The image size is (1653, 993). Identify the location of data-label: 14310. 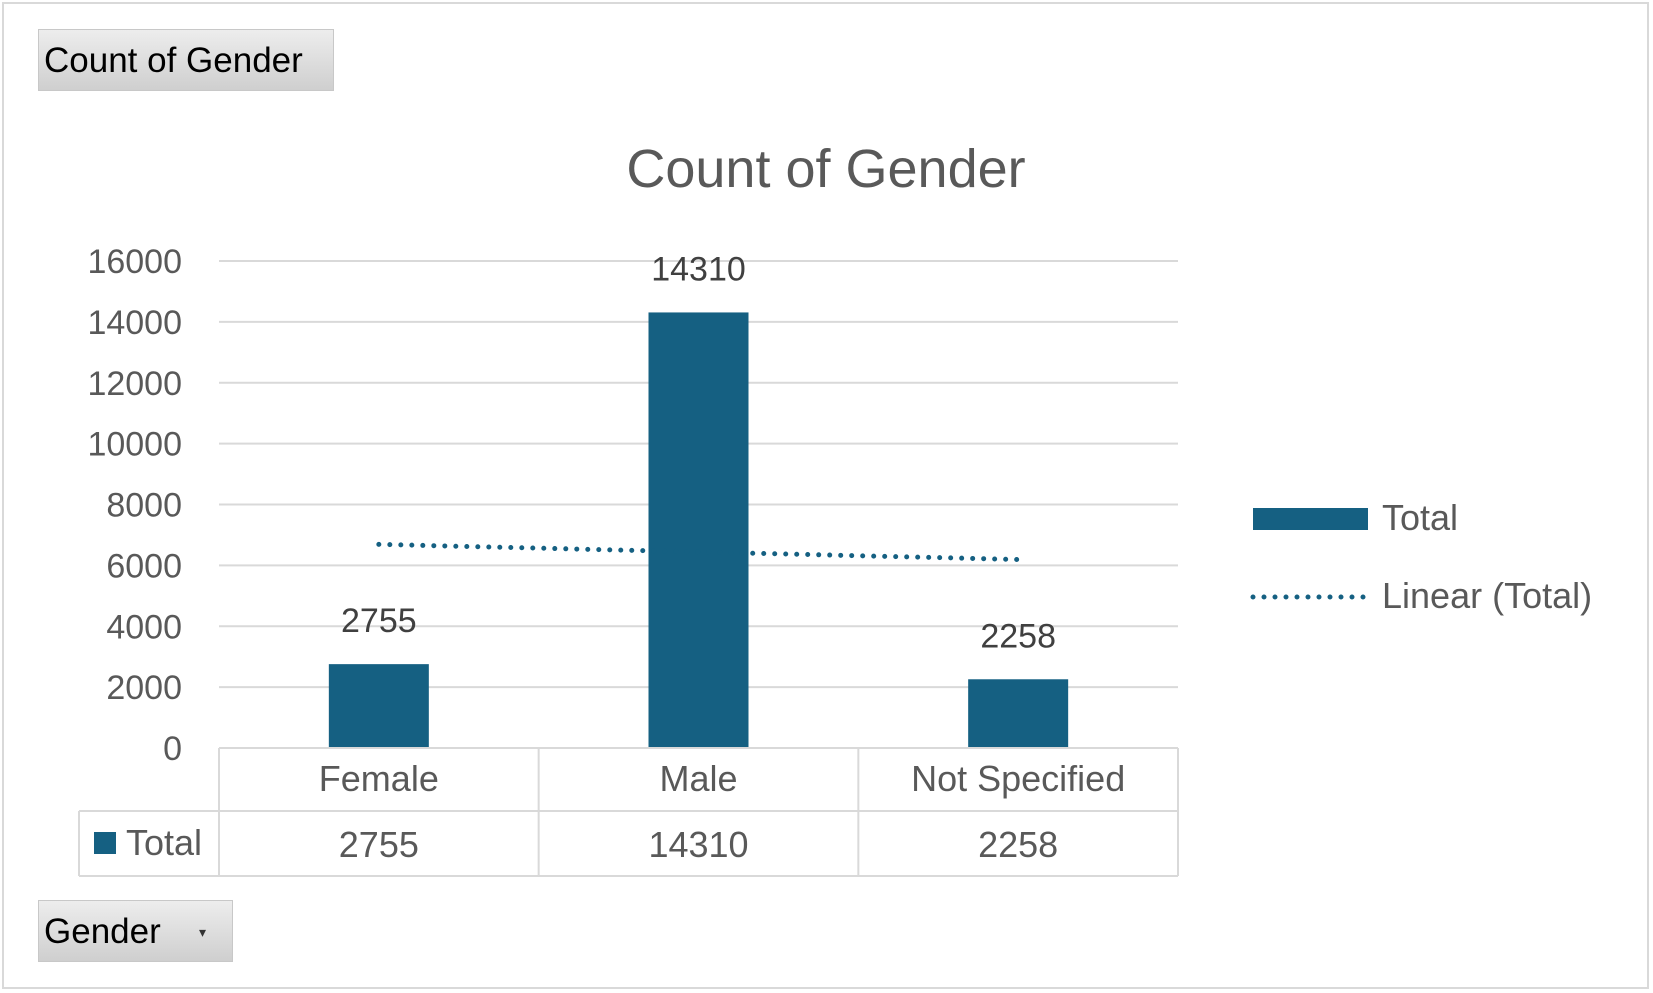
(698, 269).